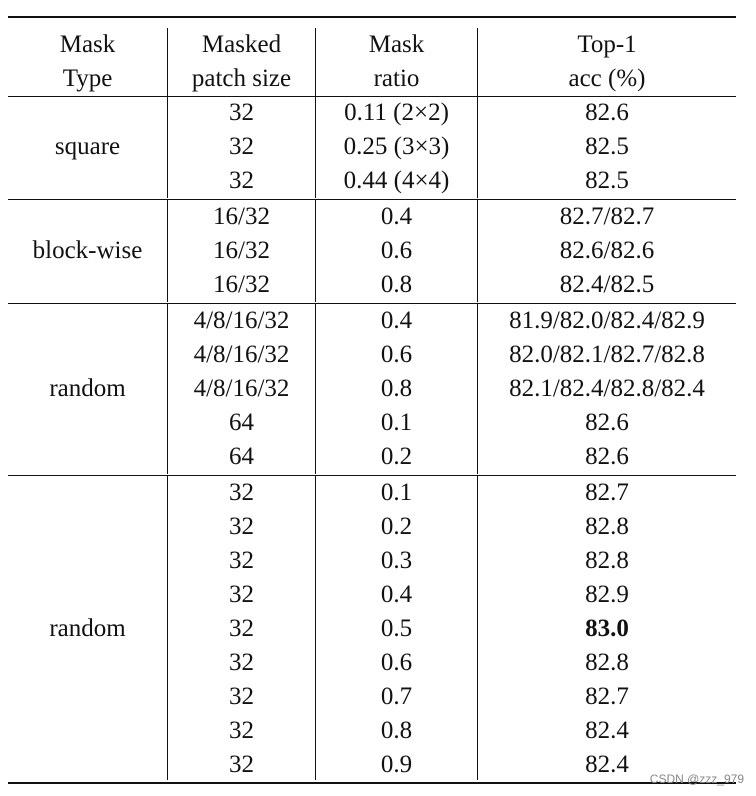 Image resolution: width=756 pixels, height=796 pixels. What do you see at coordinates (396, 560) in the screenshot?
I see `cell-mask-ratio: 0.3` at bounding box center [396, 560].